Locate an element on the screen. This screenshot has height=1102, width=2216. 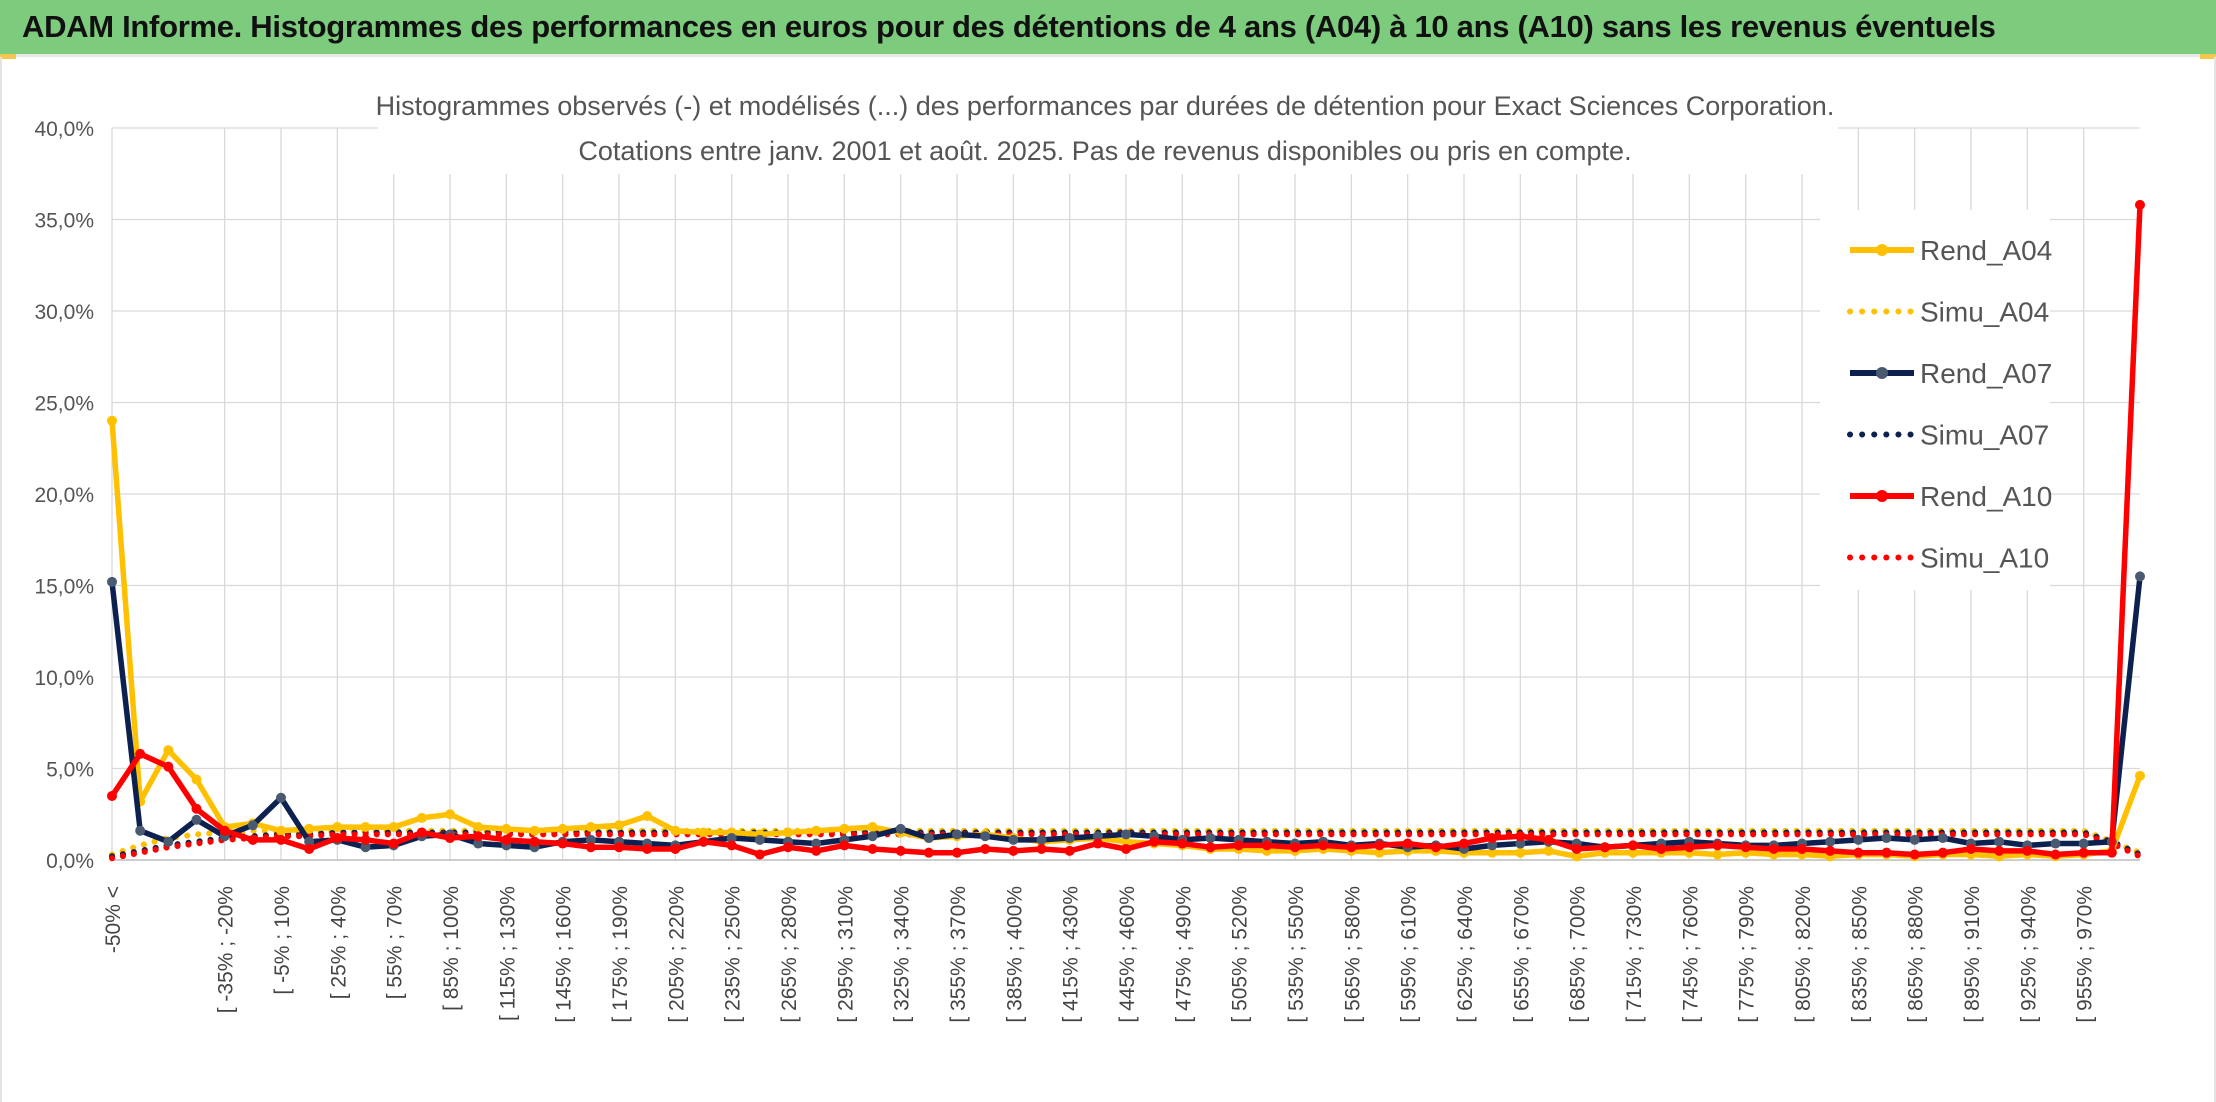
legend-item-rend_a04: Rend_A04 is located at coordinates (1951, 250).